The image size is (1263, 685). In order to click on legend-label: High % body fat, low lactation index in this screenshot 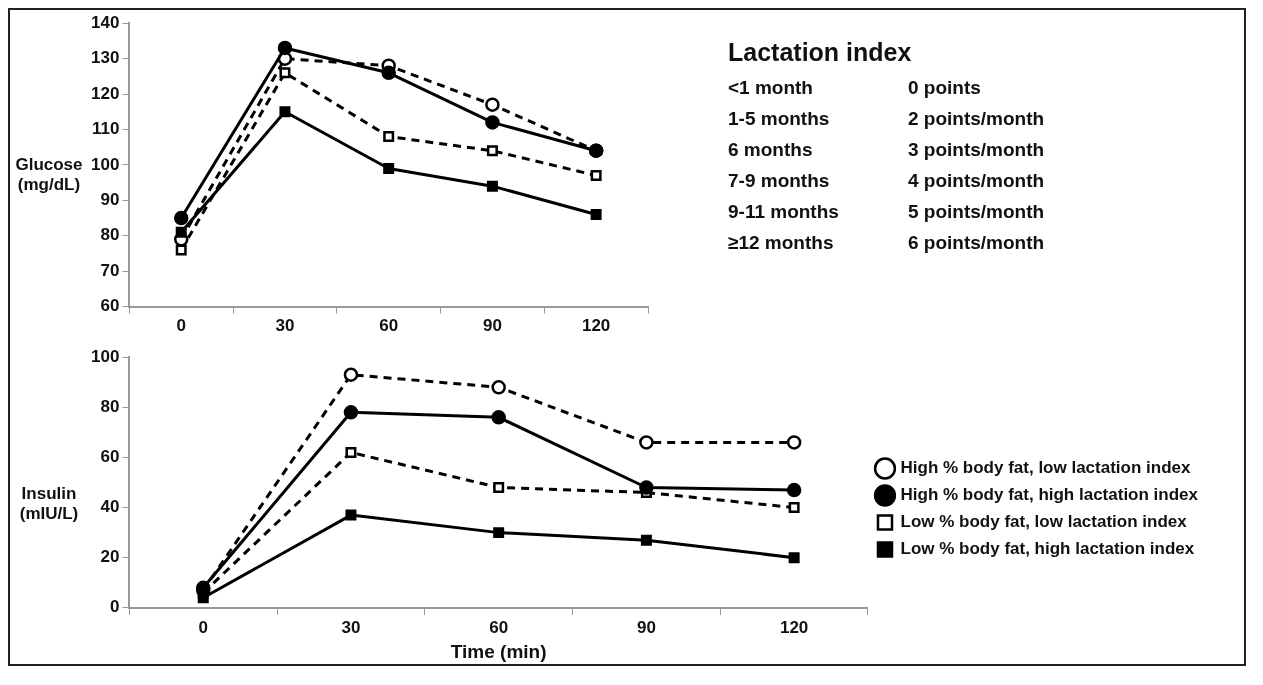, I will do `click(1045, 468)`.